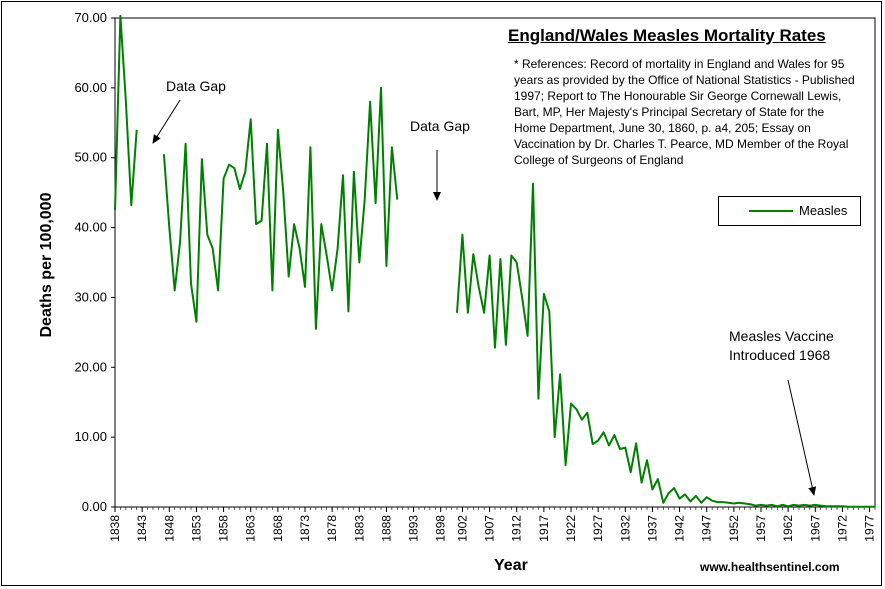 This screenshot has width=885, height=589. I want to click on y-tick-label: 20.00, so click(90, 366).